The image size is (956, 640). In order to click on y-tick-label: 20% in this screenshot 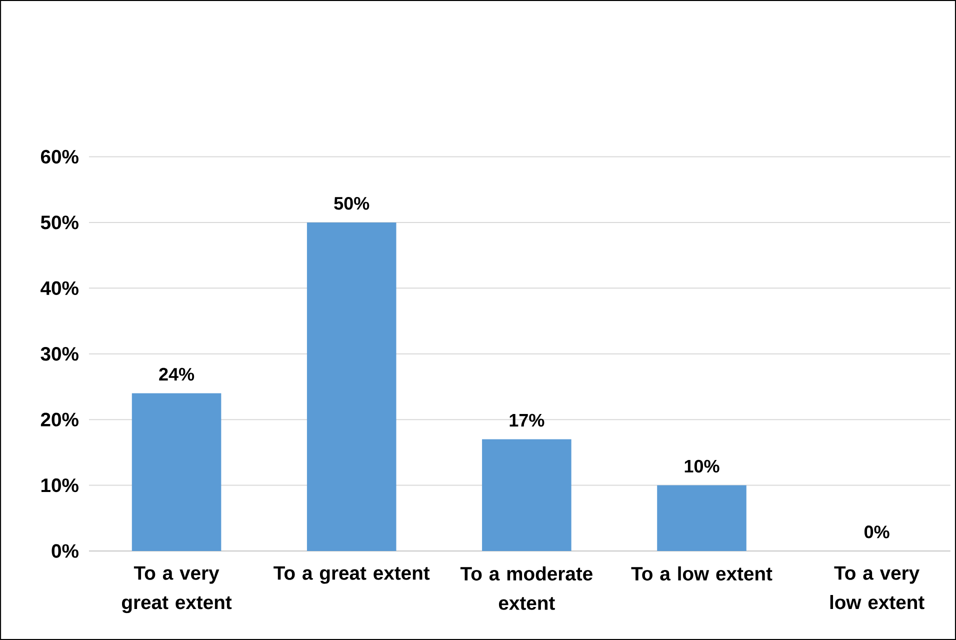, I will do `click(59, 419)`.